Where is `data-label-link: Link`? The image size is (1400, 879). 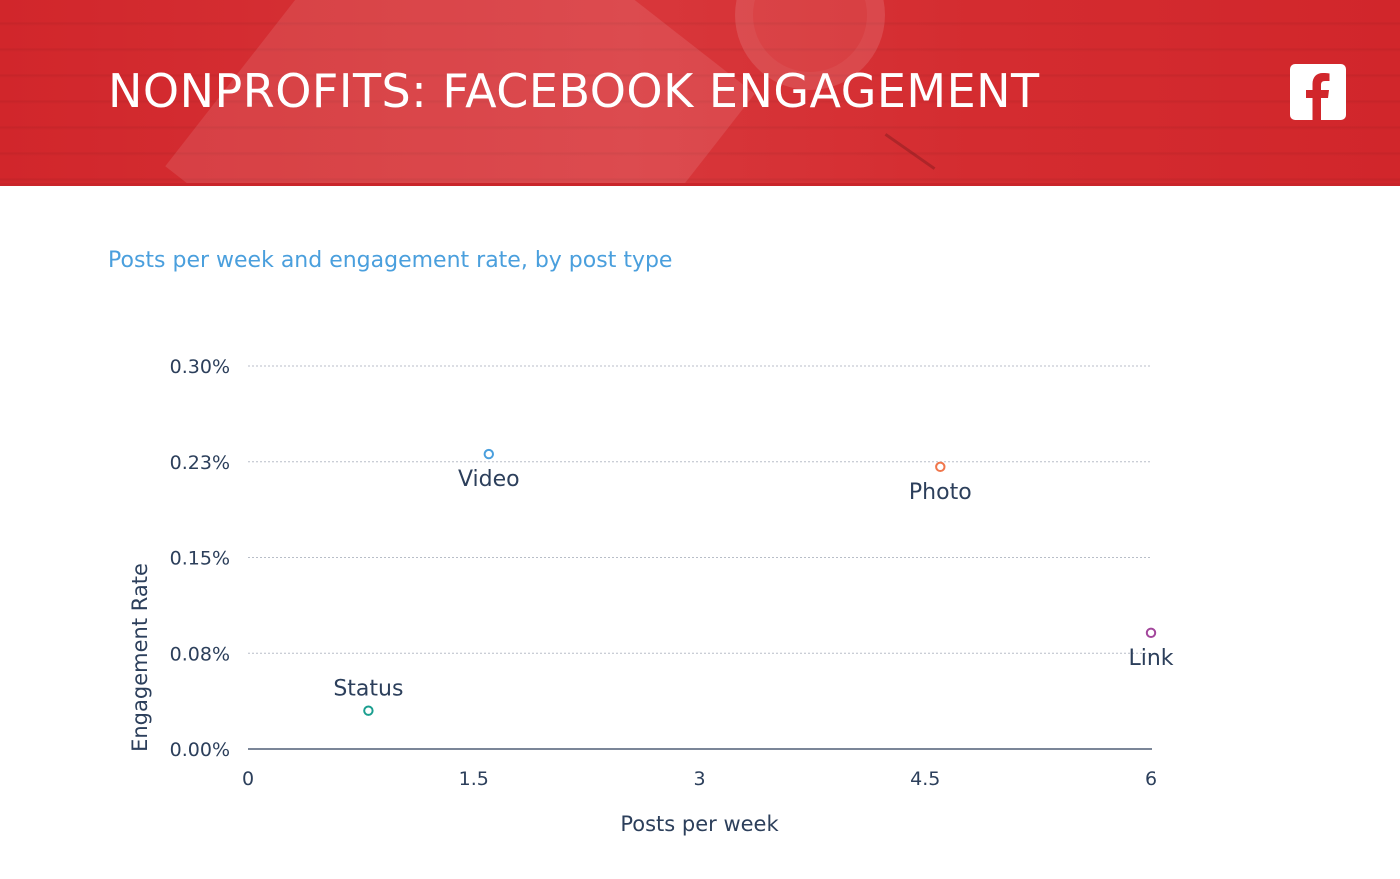 data-label-link: Link is located at coordinates (1150, 658).